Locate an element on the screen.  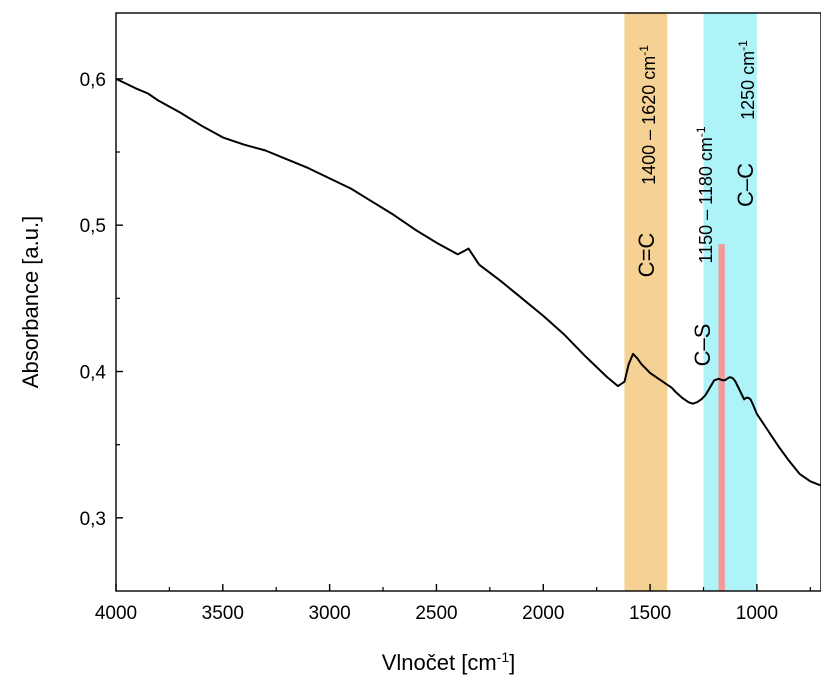
band-range-c-s: 1150 – 1180 cm-1 is located at coordinates (705, 194).